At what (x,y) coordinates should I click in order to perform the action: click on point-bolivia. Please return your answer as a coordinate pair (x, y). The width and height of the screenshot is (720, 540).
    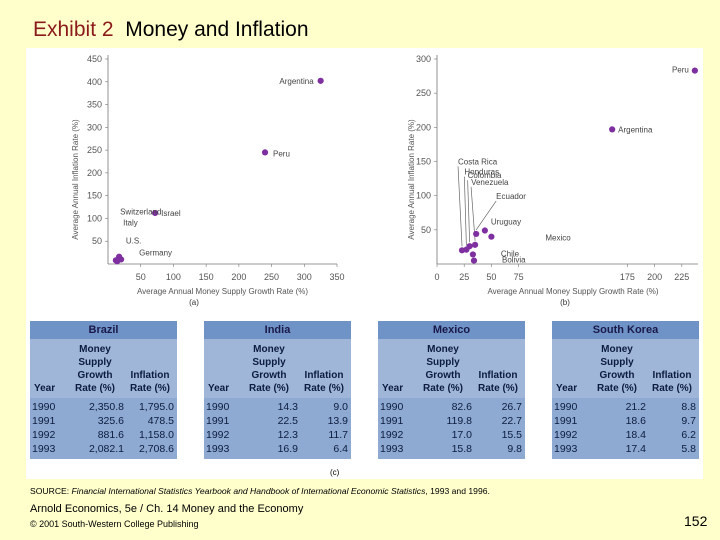
    Looking at the image, I should click on (474, 260).